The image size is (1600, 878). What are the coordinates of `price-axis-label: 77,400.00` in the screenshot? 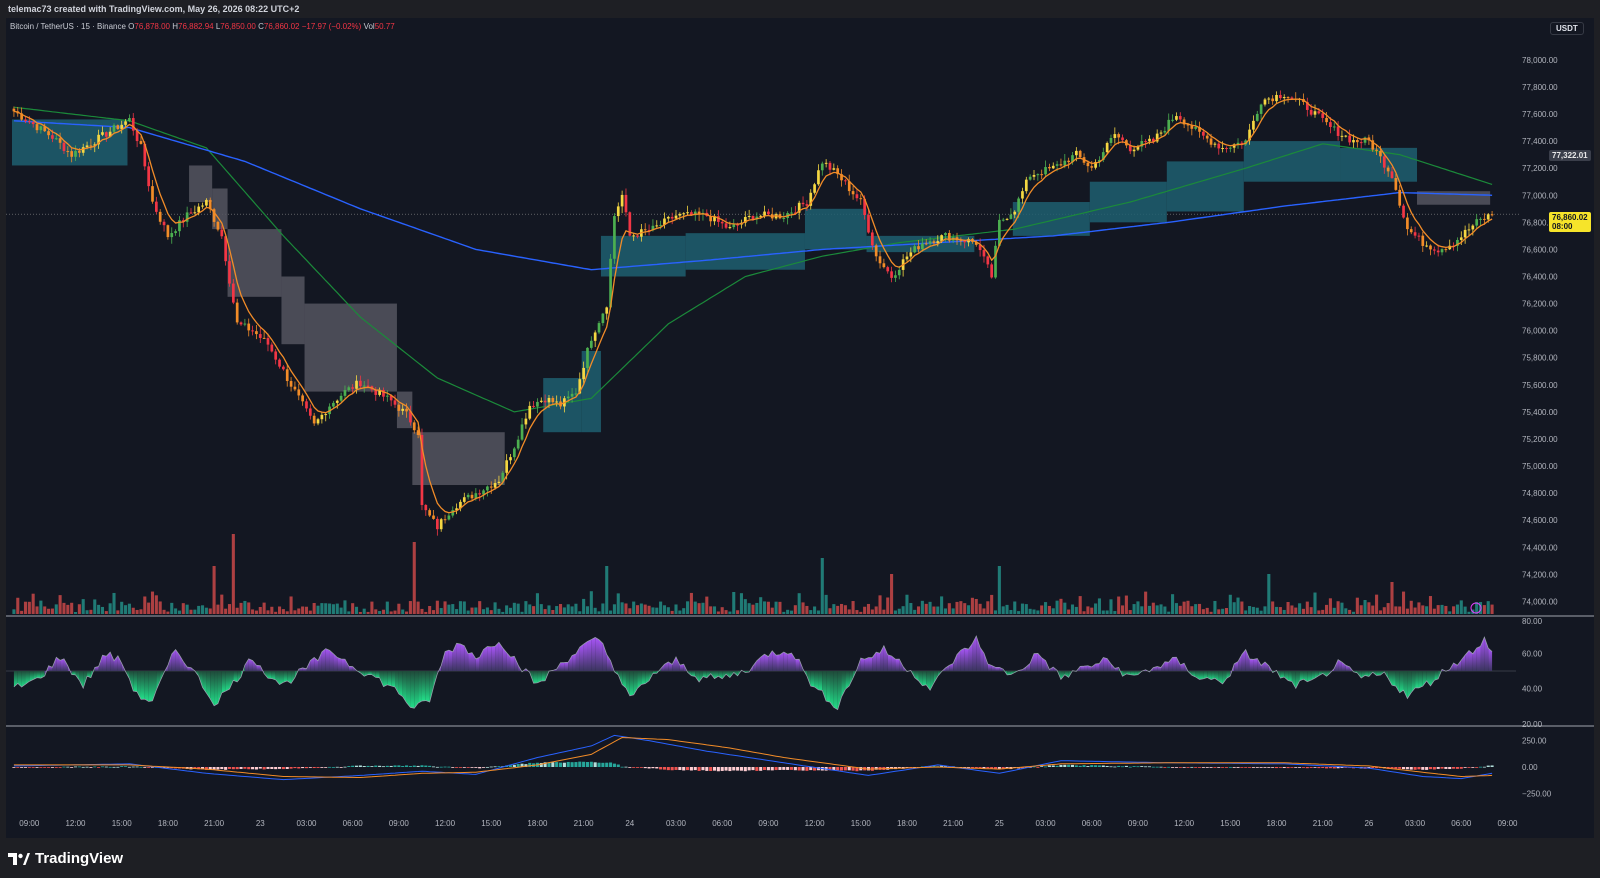 It's located at (1540, 141).